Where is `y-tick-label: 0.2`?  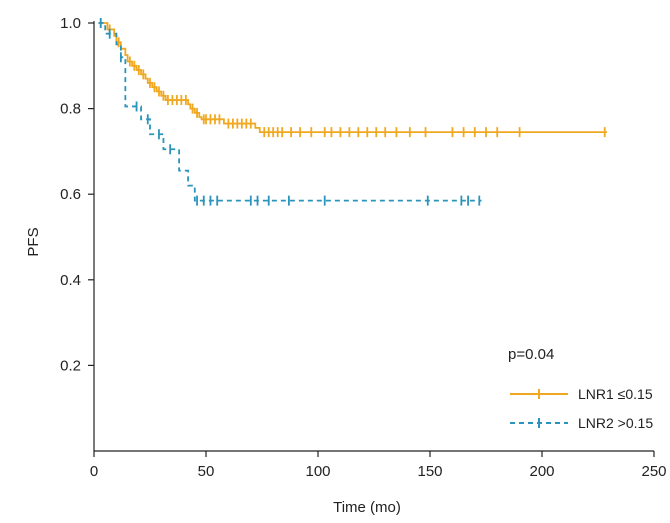
y-tick-label: 0.2 is located at coordinates (70, 365).